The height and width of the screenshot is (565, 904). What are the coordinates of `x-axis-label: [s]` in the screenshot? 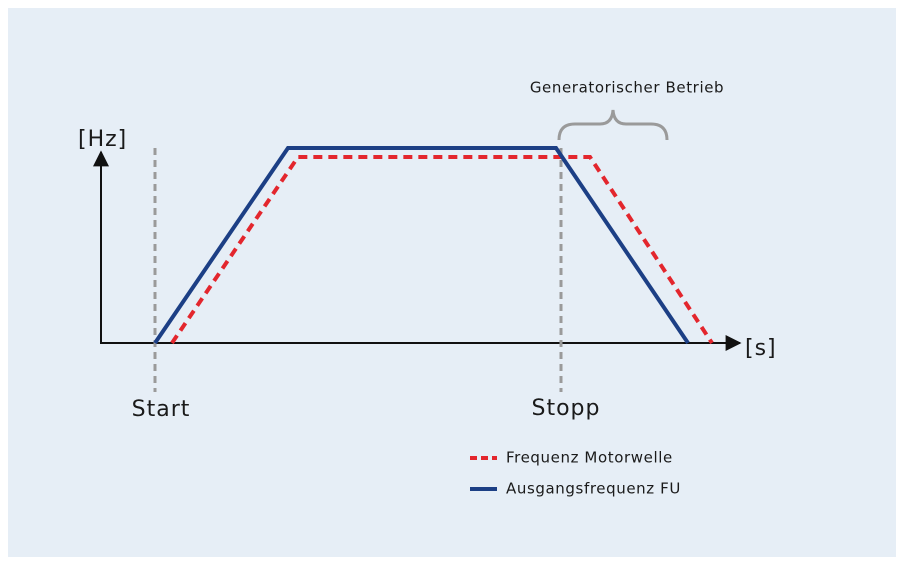 It's located at (761, 348).